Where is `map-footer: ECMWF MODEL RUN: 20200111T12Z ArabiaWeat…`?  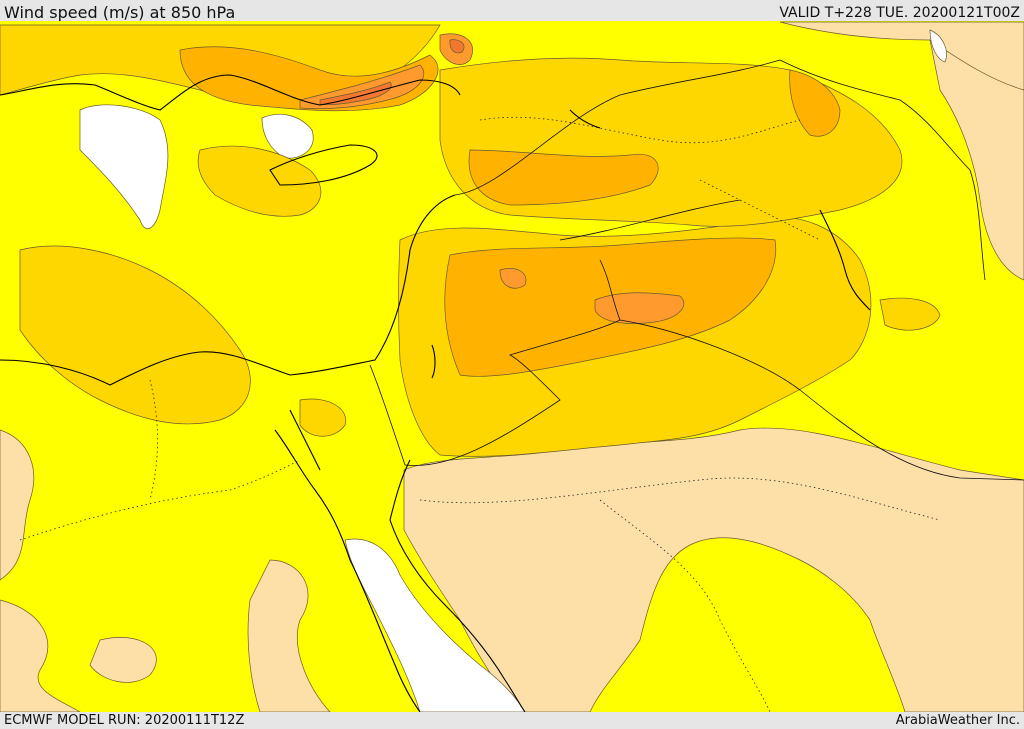 map-footer: ECMWF MODEL RUN: 20200111T12Z ArabiaWeat… is located at coordinates (512, 720).